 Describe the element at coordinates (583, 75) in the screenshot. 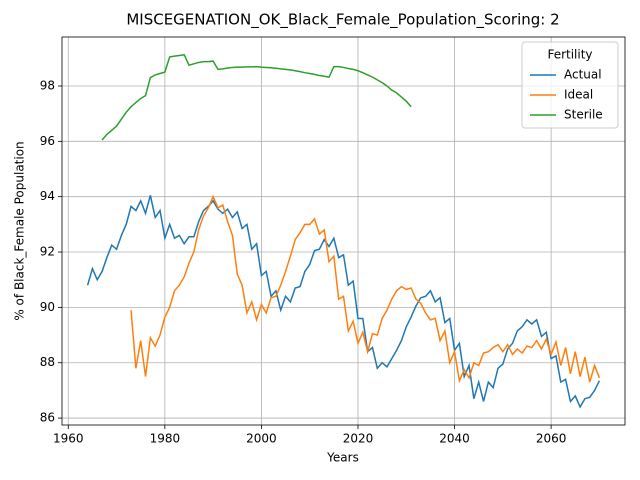

I see `legend-label: Actual` at that location.